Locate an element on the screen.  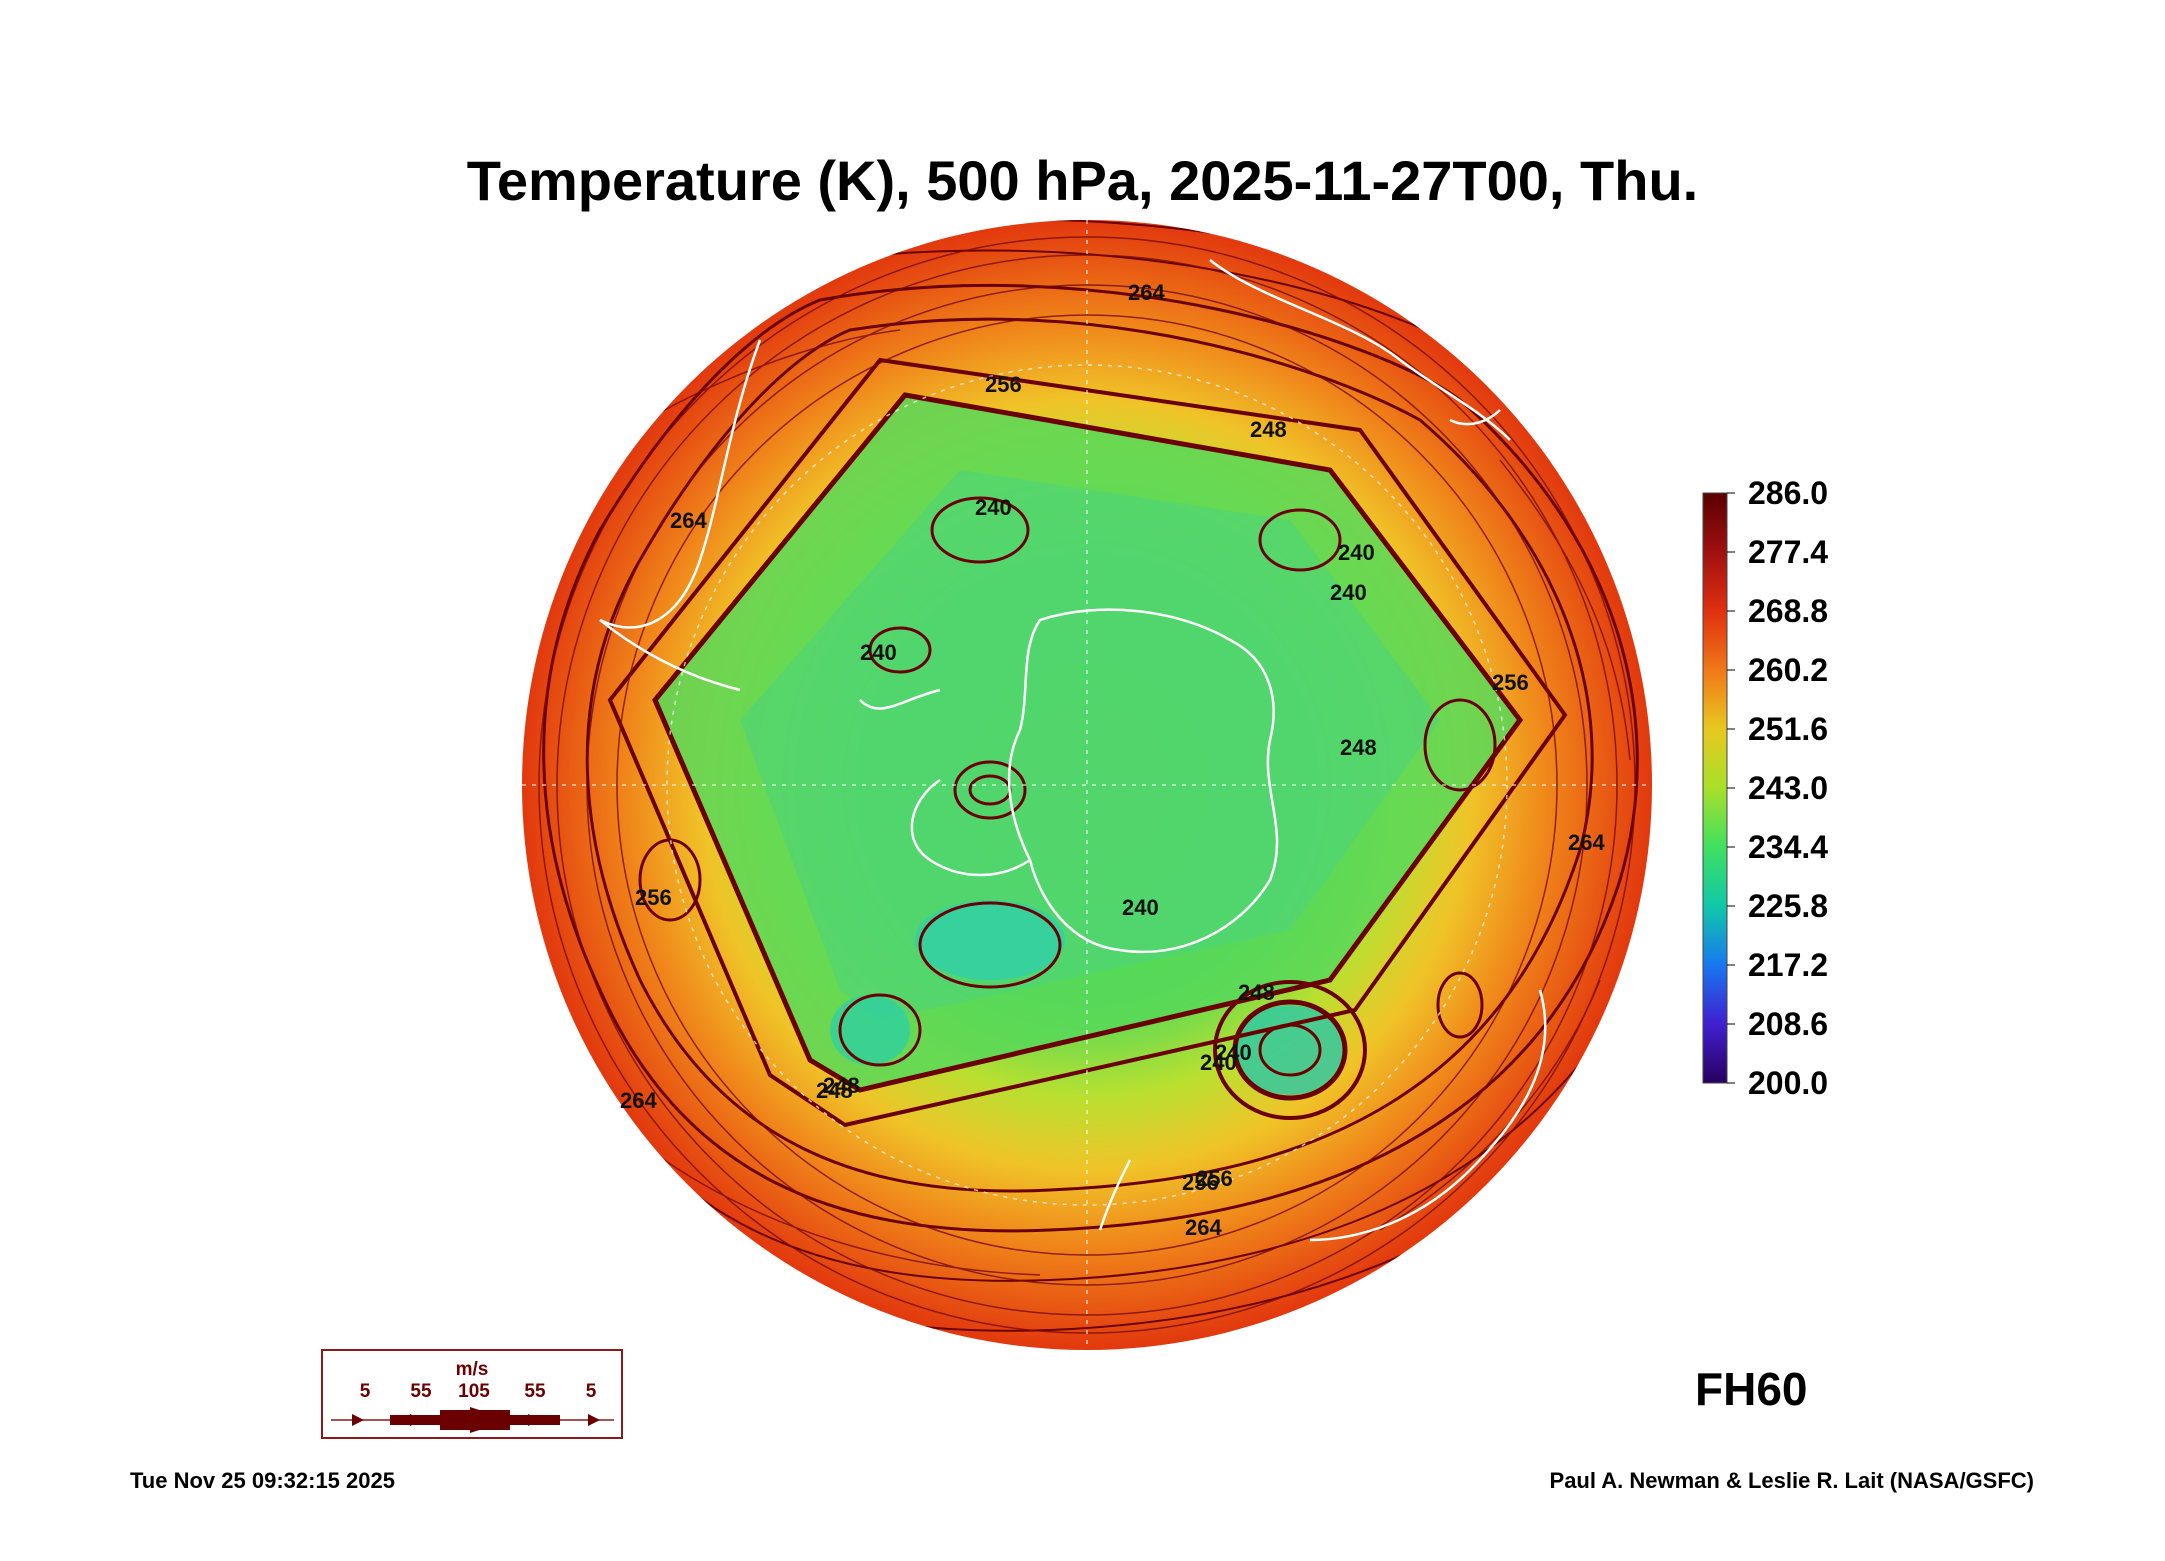
colorbar-label: 277.4 is located at coordinates (1788, 552).